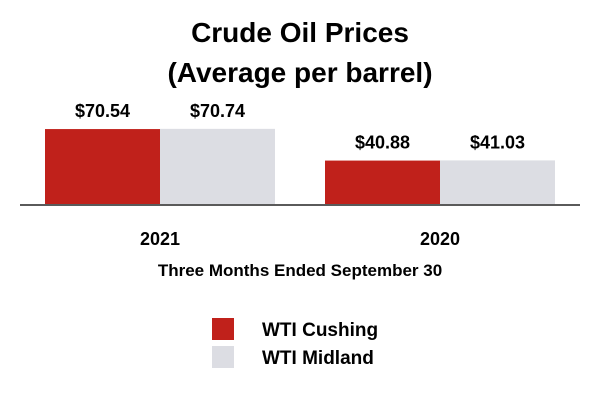 The height and width of the screenshot is (400, 600). What do you see at coordinates (299, 72) in the screenshot?
I see `chart-subtitle: (Average per barrel)` at bounding box center [299, 72].